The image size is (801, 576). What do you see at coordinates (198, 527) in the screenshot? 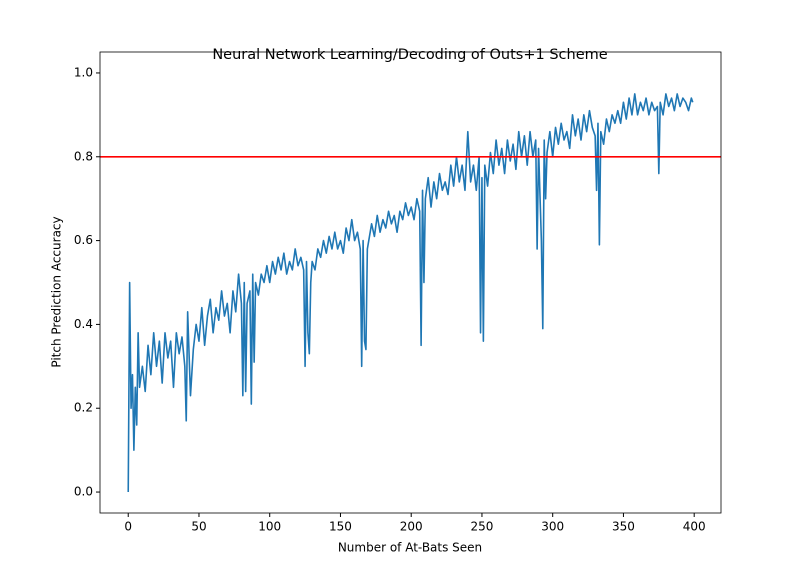
I see `x-tick-label: 50` at bounding box center [198, 527].